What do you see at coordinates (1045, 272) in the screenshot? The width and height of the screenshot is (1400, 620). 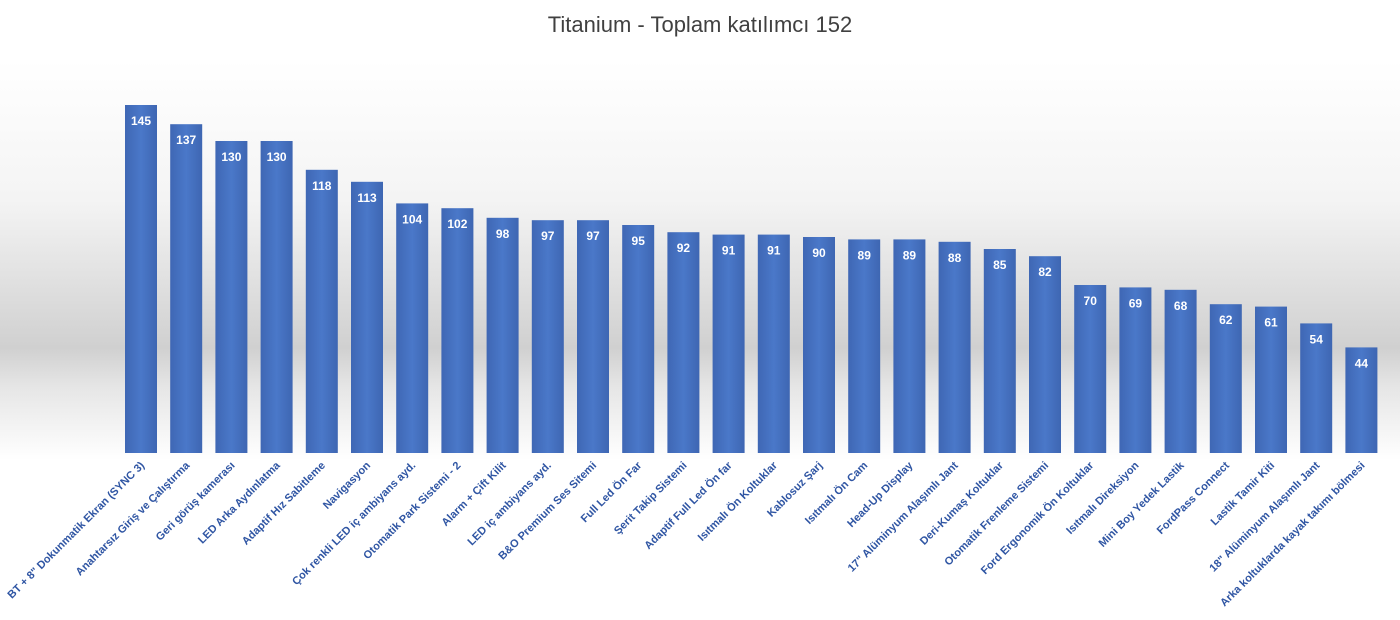 I see `bar-value-label: 82` at bounding box center [1045, 272].